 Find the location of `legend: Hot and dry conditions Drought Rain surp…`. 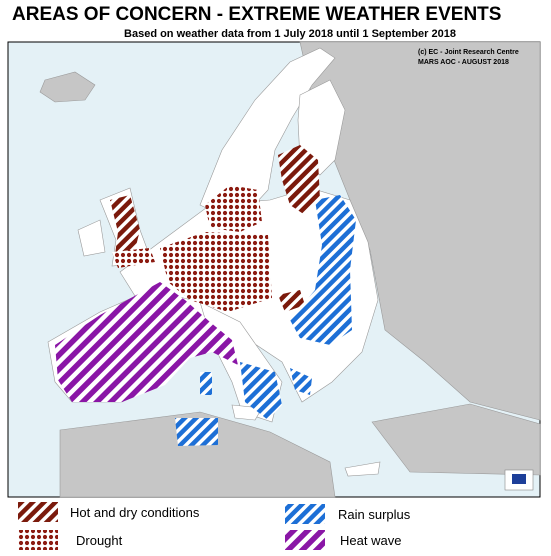

legend: Hot and dry conditions Drought Rain surp… is located at coordinates (214, 526).